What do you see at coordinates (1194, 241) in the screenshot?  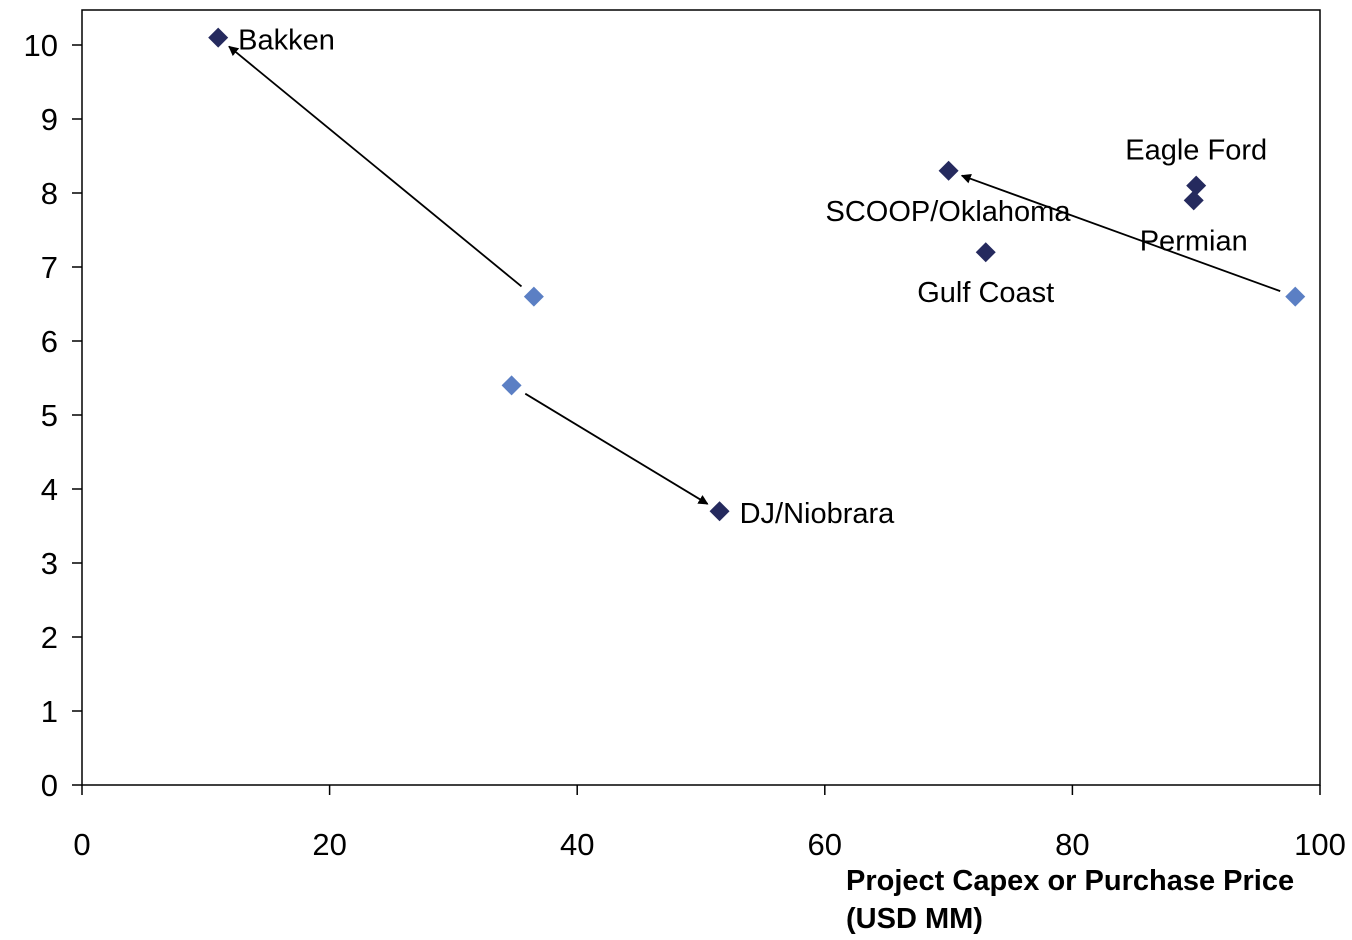 I see `point-label: Permian` at bounding box center [1194, 241].